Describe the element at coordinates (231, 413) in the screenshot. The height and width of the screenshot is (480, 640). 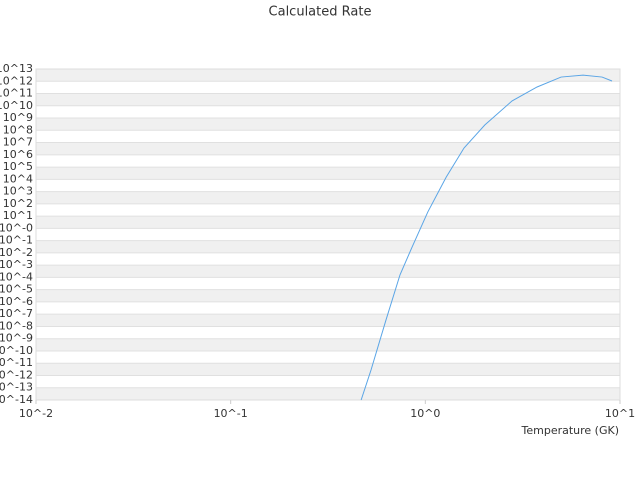
I see `x-tick-label: 10^-1` at that location.